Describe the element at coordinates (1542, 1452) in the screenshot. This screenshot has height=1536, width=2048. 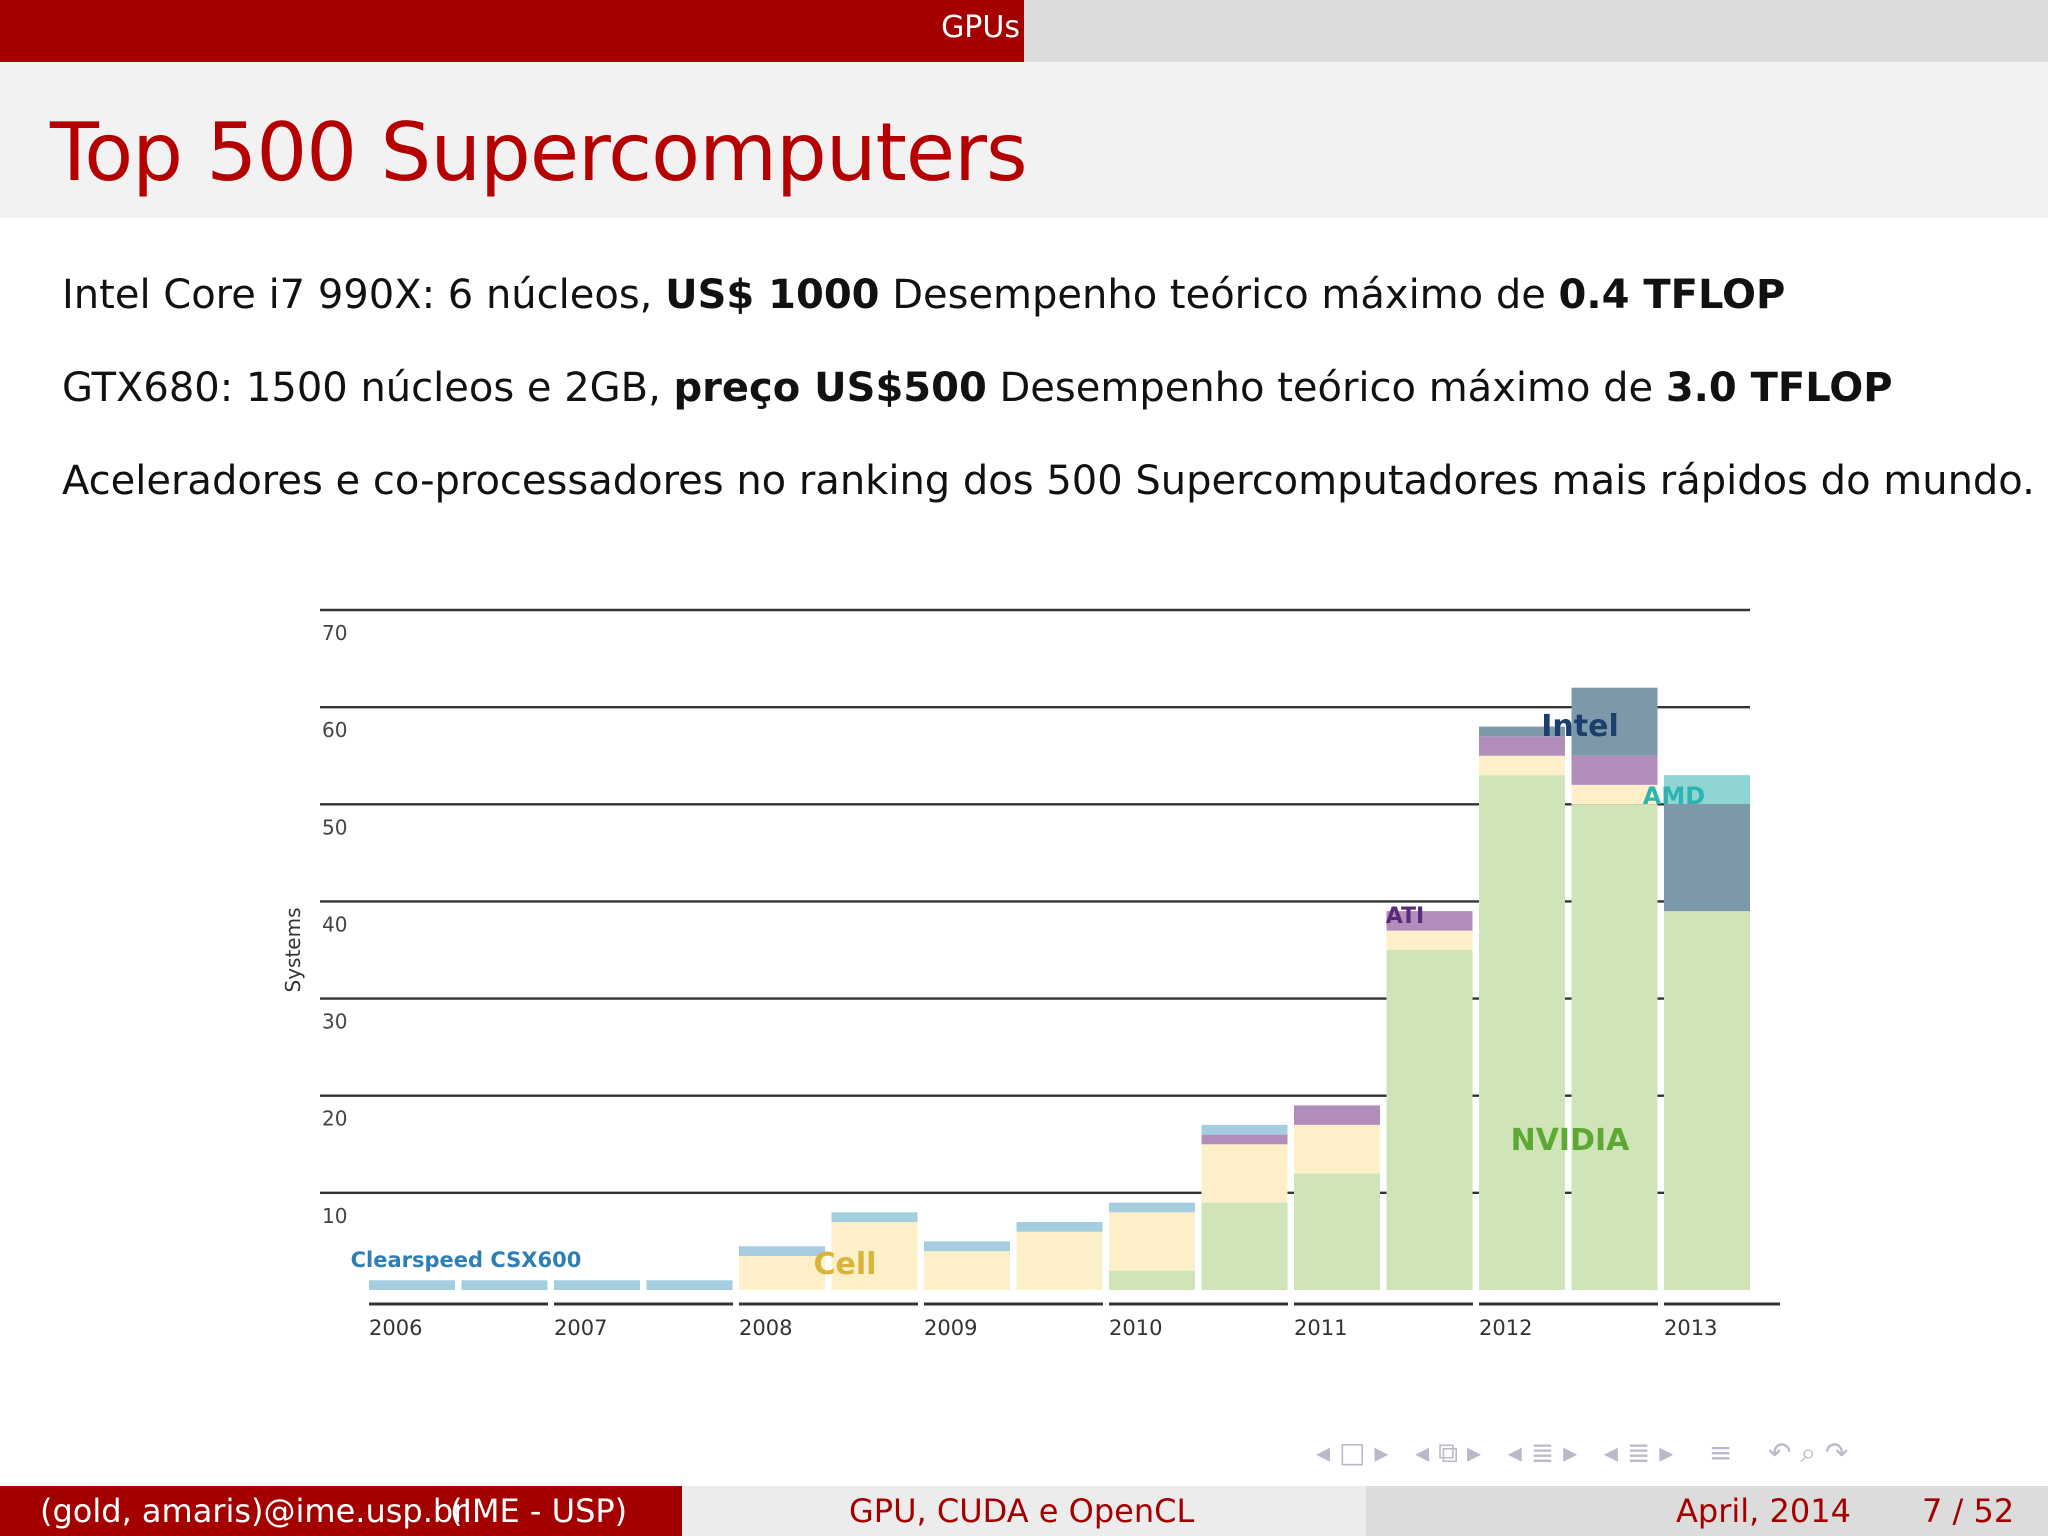
I see `section-icon: ≣` at that location.